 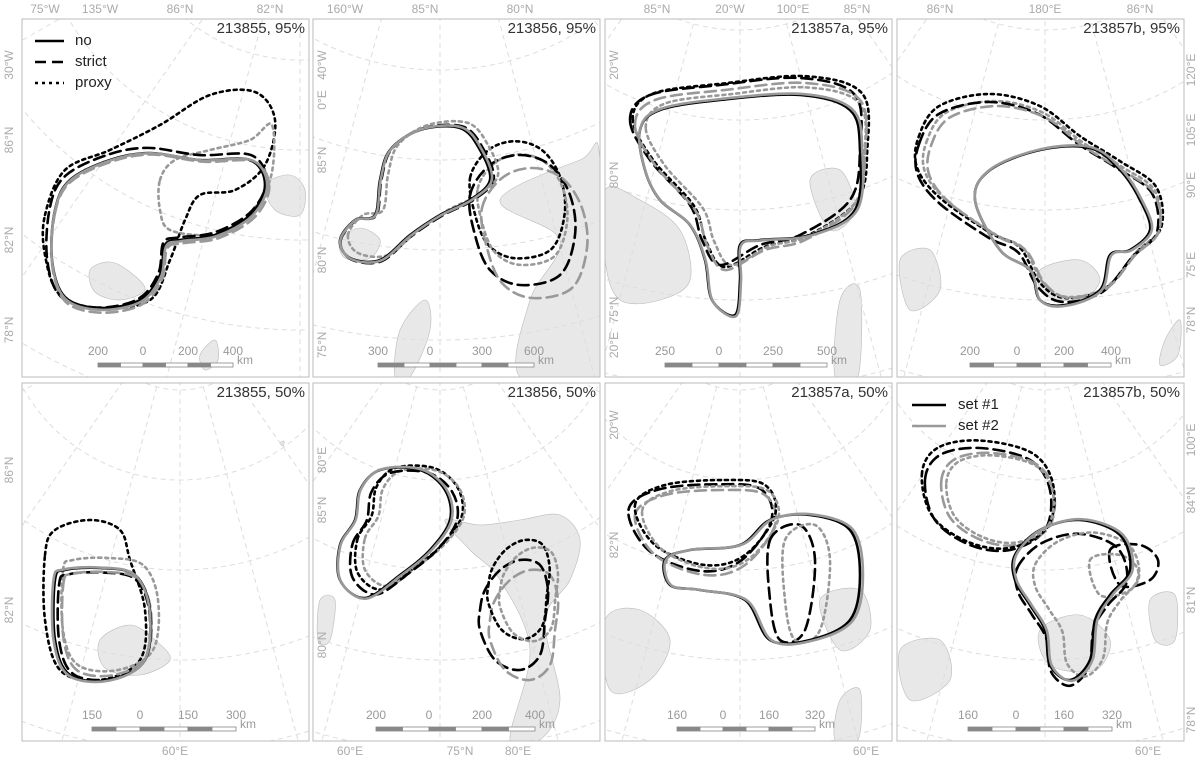 What do you see at coordinates (614, 310) in the screenshot?
I see `graticule-label: 75°N` at bounding box center [614, 310].